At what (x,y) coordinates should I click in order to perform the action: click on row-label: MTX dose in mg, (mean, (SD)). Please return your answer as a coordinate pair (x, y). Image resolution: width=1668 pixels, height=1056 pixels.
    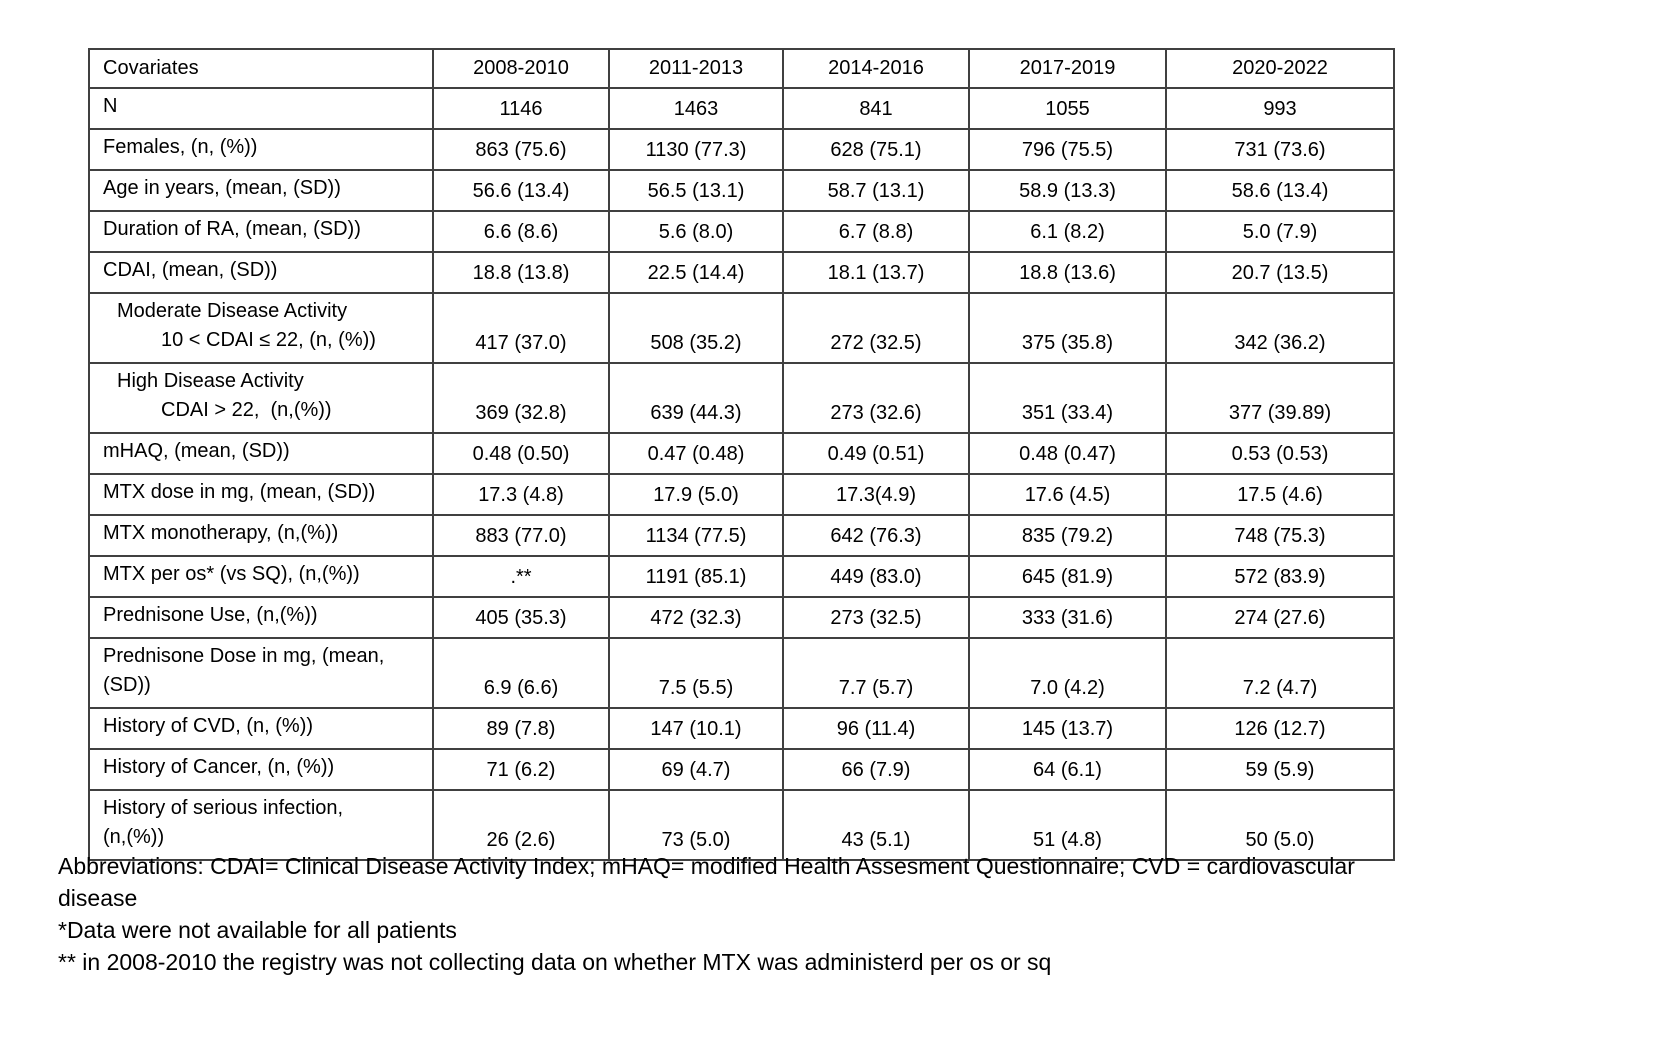
    Looking at the image, I should click on (261, 494).